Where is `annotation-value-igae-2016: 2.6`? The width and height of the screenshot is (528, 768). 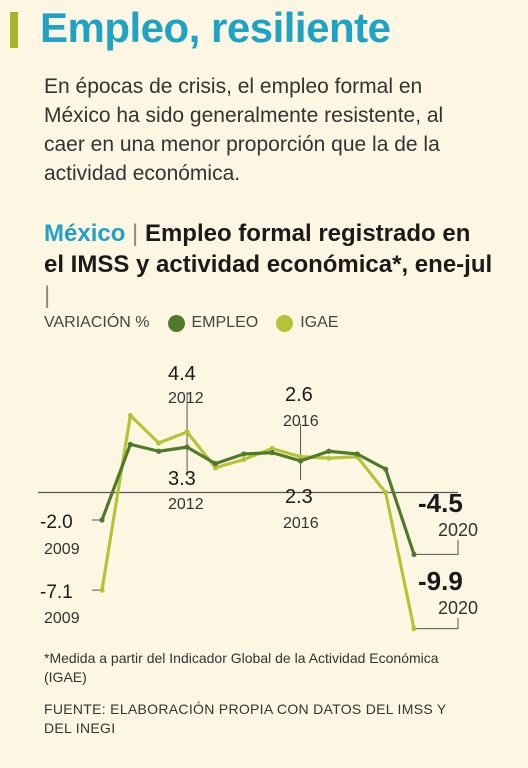
annotation-value-igae-2016: 2.6 is located at coordinates (299, 395).